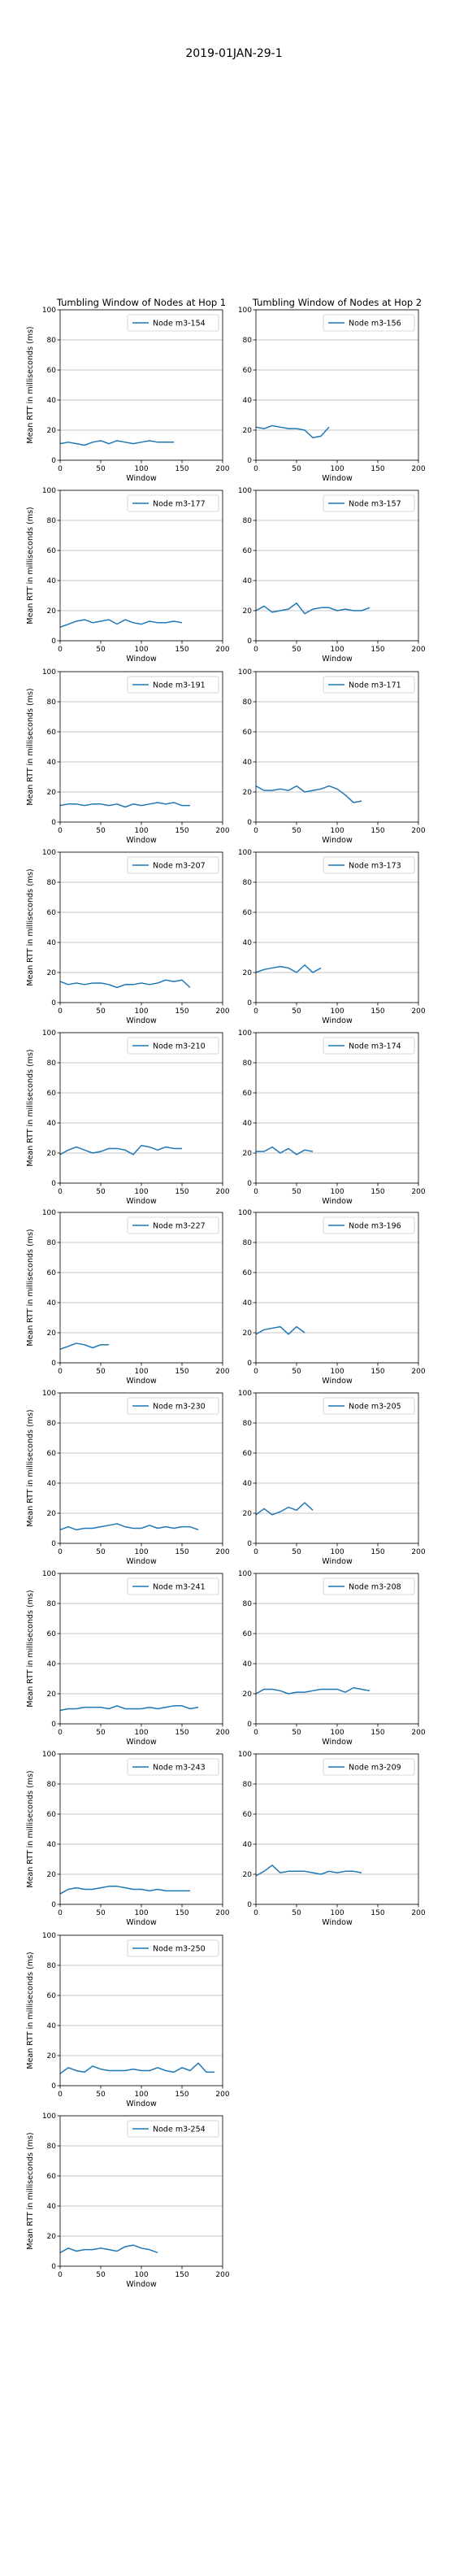 The image size is (468, 2576). I want to click on legend: Node m3-208, so click(369, 1586).